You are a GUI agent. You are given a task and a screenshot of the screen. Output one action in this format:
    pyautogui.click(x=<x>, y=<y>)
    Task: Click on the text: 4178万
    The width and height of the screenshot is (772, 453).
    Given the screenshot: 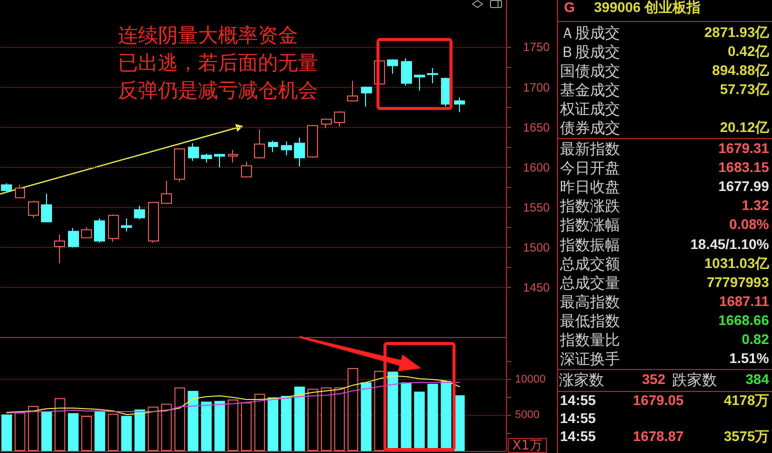 What is the action you would take?
    pyautogui.click(x=746, y=401)
    